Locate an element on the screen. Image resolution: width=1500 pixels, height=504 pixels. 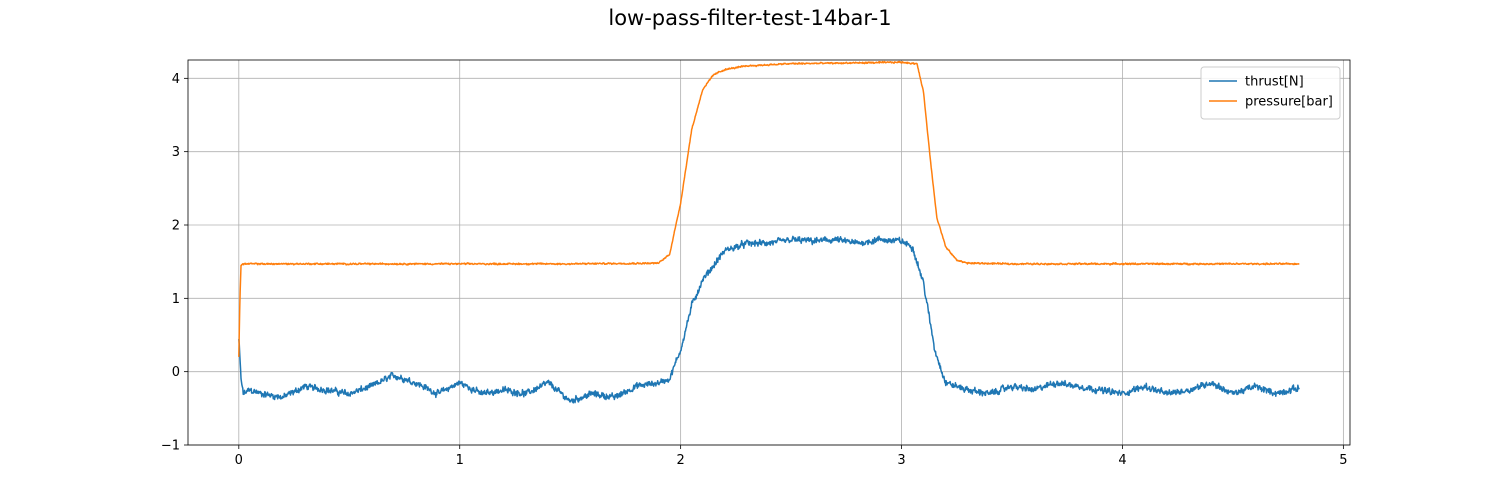
y-tick-label: 1 is located at coordinates (176, 299).